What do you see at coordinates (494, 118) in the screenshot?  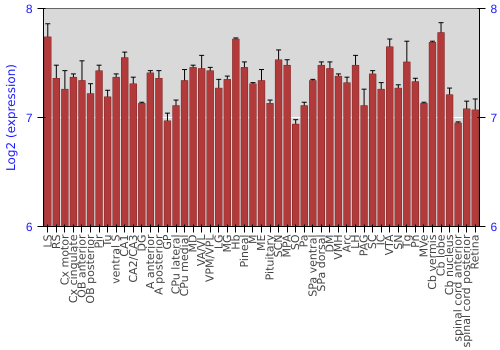 I see `y2-tick-label: 7` at bounding box center [494, 118].